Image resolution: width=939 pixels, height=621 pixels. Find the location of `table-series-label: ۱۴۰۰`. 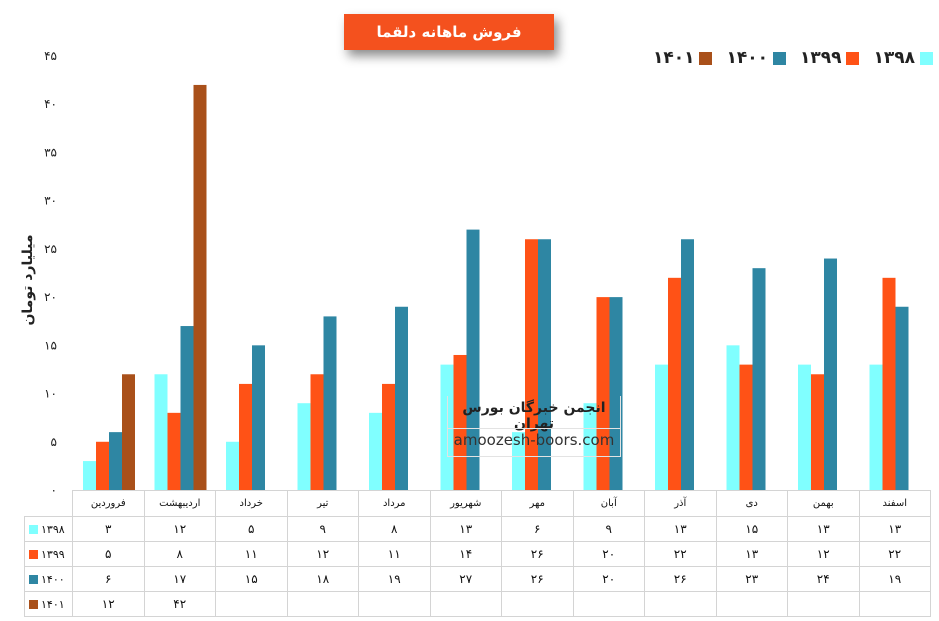

table-series-label: ۱۴۰۰ is located at coordinates (48, 579).